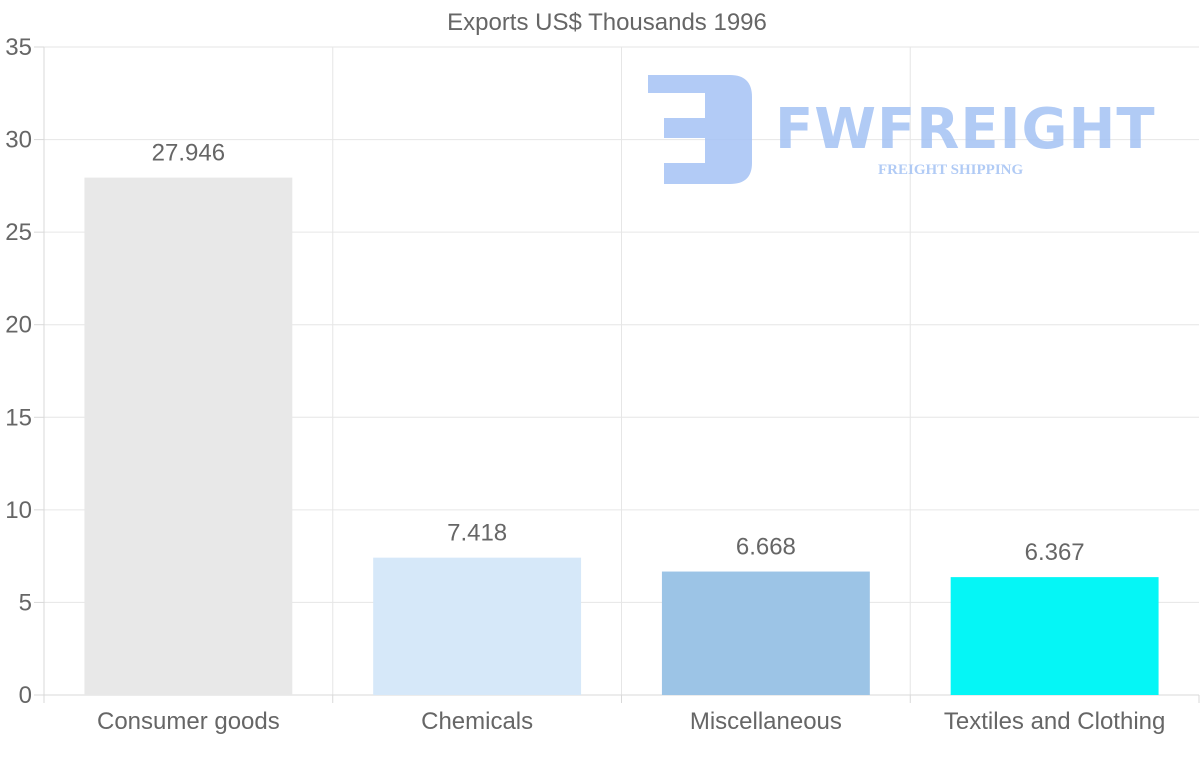 The height and width of the screenshot is (763, 1200). Describe the element at coordinates (766, 721) in the screenshot. I see `x-tick-label-3: Miscellaneous` at that location.